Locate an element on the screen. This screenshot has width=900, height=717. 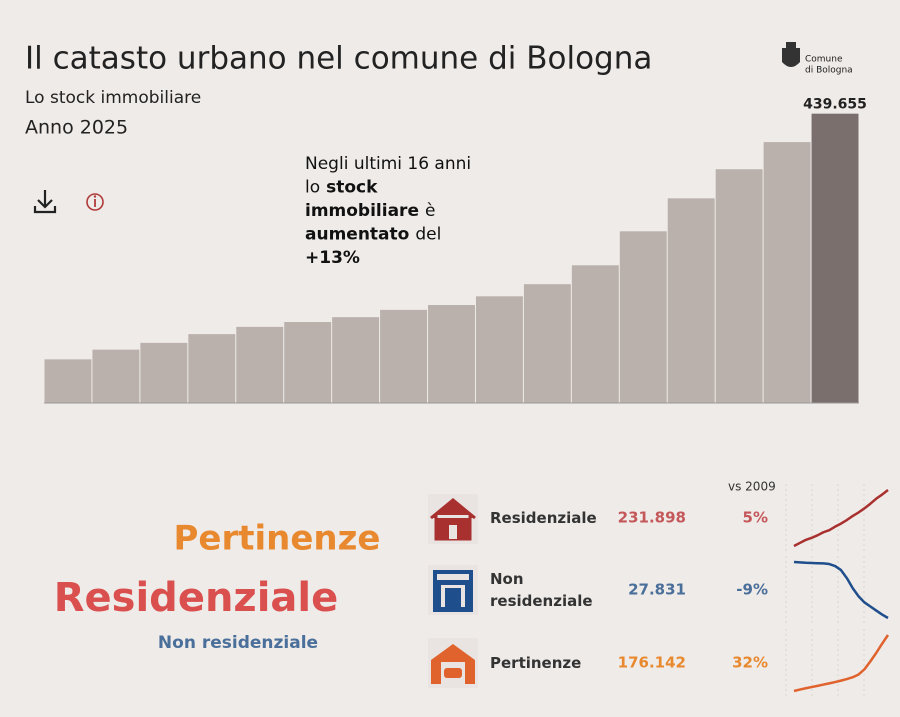
car is located at coordinates (453, 673).